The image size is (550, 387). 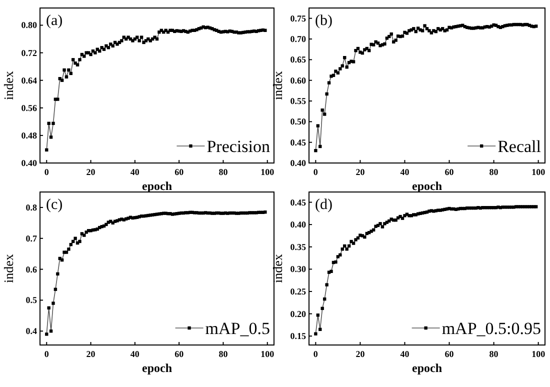 I want to click on y-tick-label: 0.30, so click(x=298, y=269).